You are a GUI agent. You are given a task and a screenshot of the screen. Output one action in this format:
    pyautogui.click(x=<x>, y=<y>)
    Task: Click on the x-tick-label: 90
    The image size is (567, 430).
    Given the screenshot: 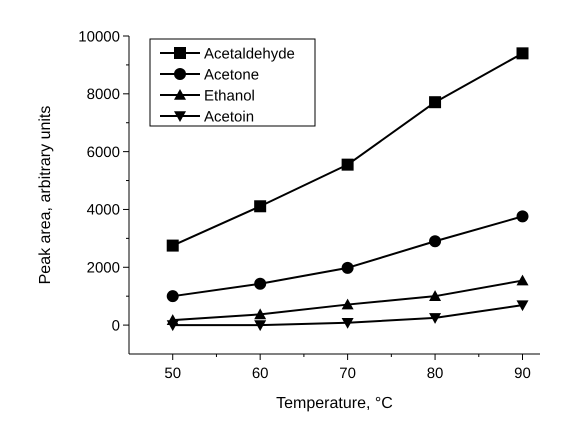 What is the action you would take?
    pyautogui.click(x=522, y=373)
    